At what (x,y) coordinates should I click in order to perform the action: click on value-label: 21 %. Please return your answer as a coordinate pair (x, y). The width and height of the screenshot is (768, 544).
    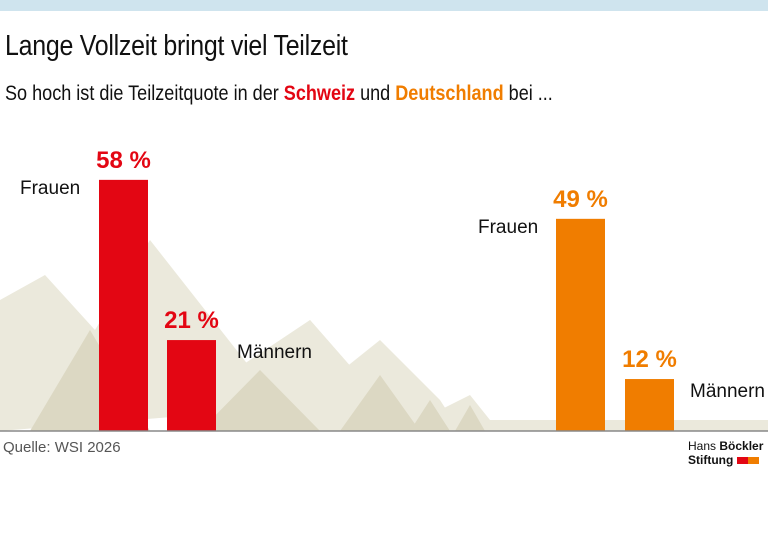
    Looking at the image, I should click on (191, 320).